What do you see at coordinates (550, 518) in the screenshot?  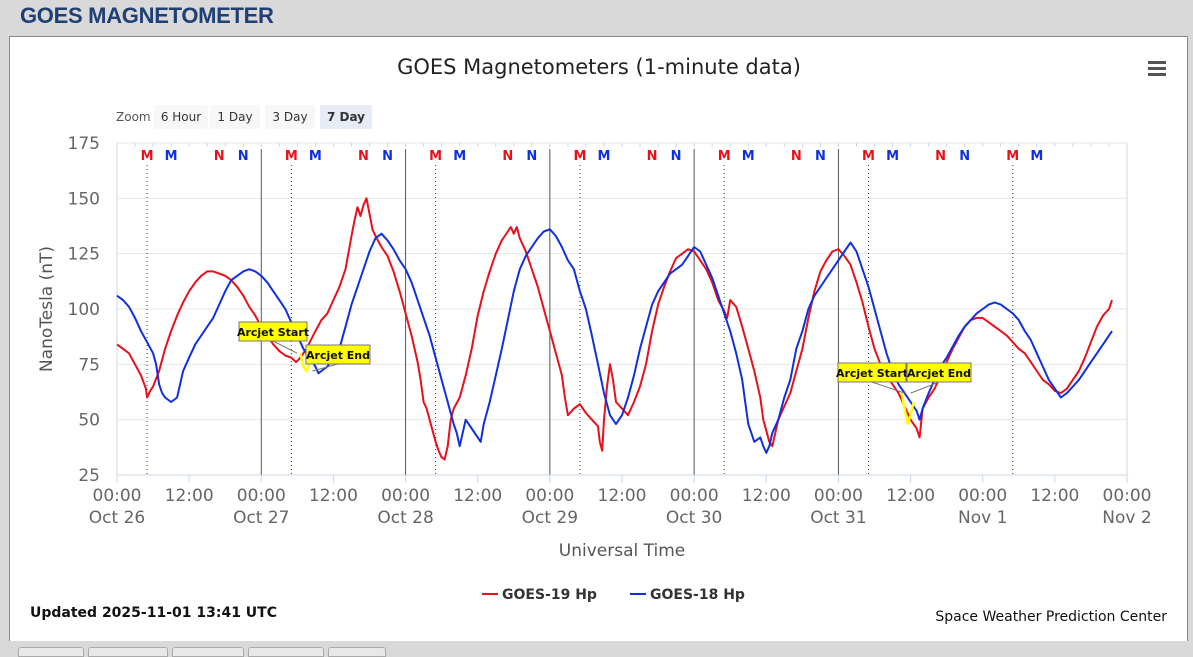 I see `x-tick-label-date: Oct 29` at bounding box center [550, 518].